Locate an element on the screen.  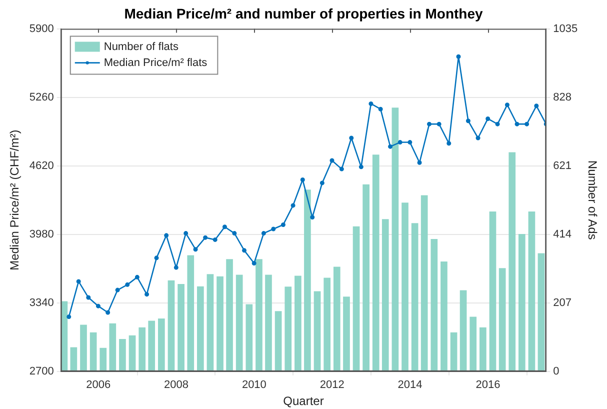
y2-tick-label: 0 is located at coordinates (556, 371).